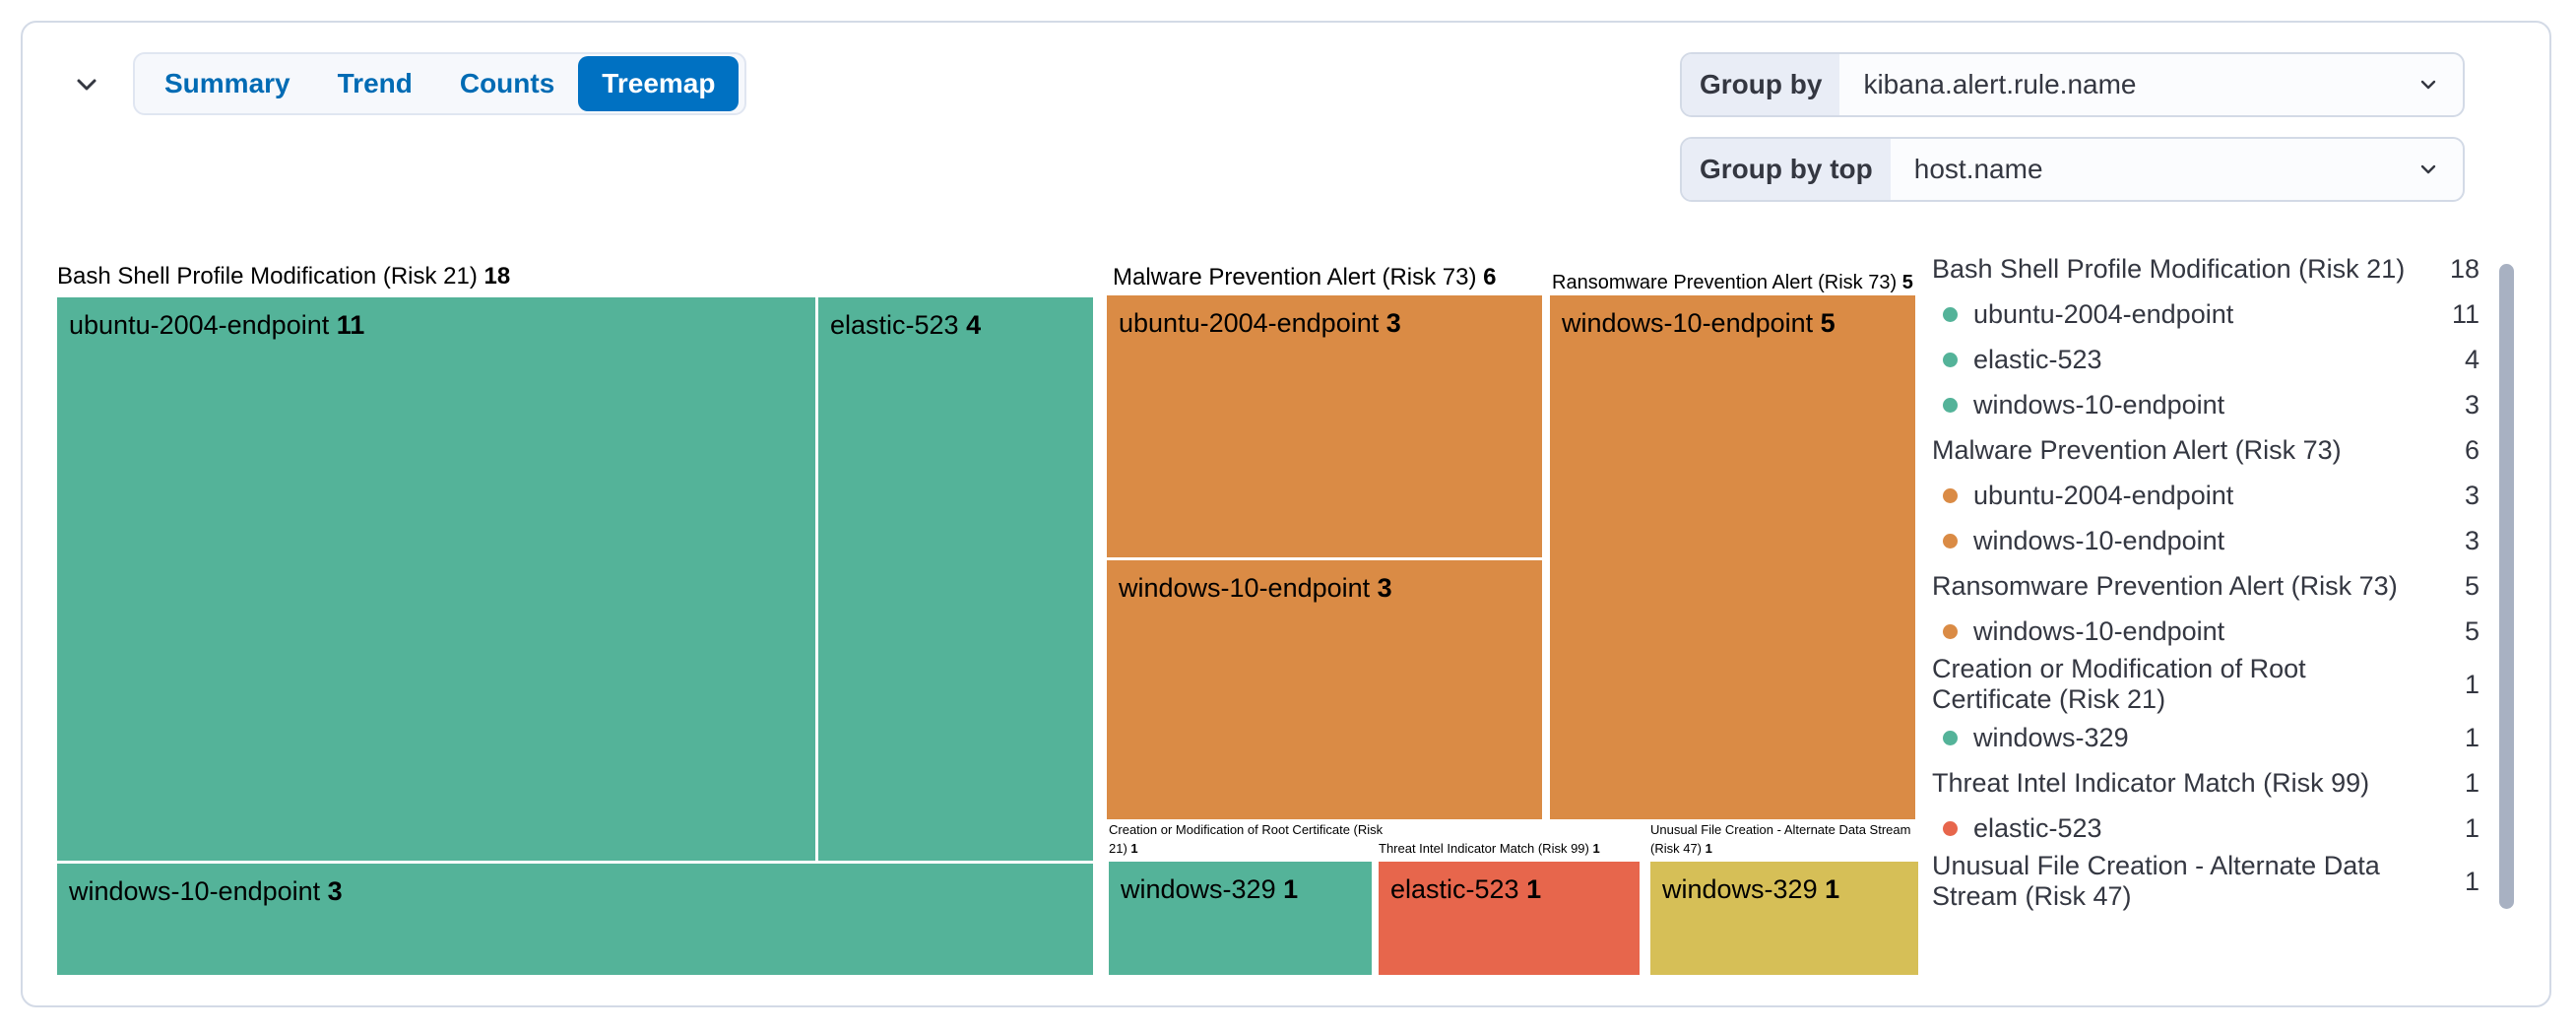  I want to click on treemap-group-header: Ransomware Prevention Alert (Risk 73) 5, so click(1732, 282).